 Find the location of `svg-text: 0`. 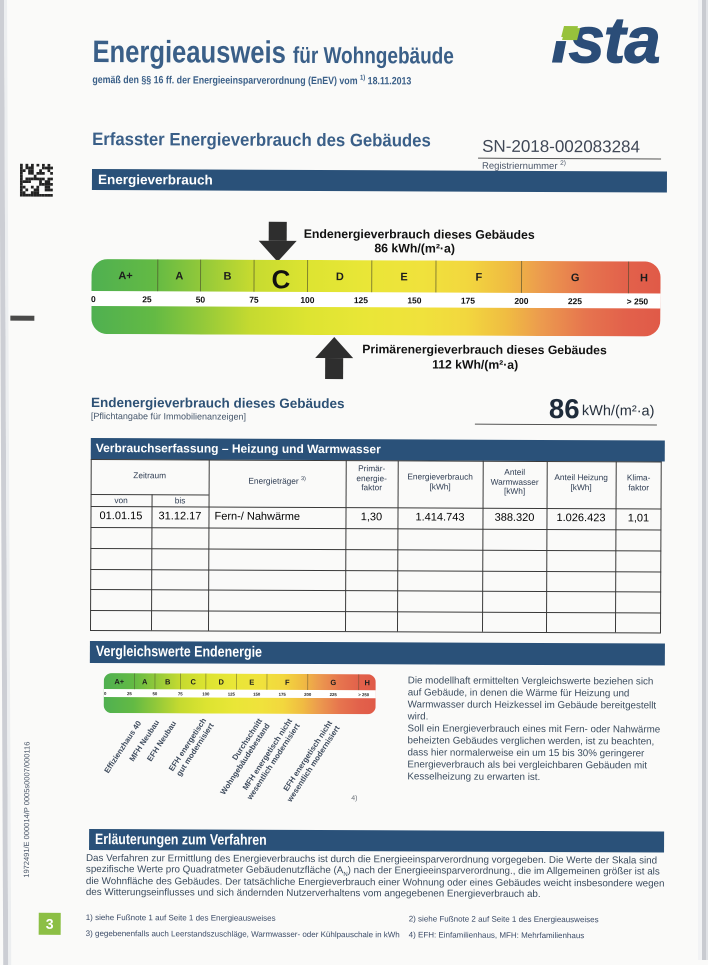

svg-text: 0 is located at coordinates (93, 299).